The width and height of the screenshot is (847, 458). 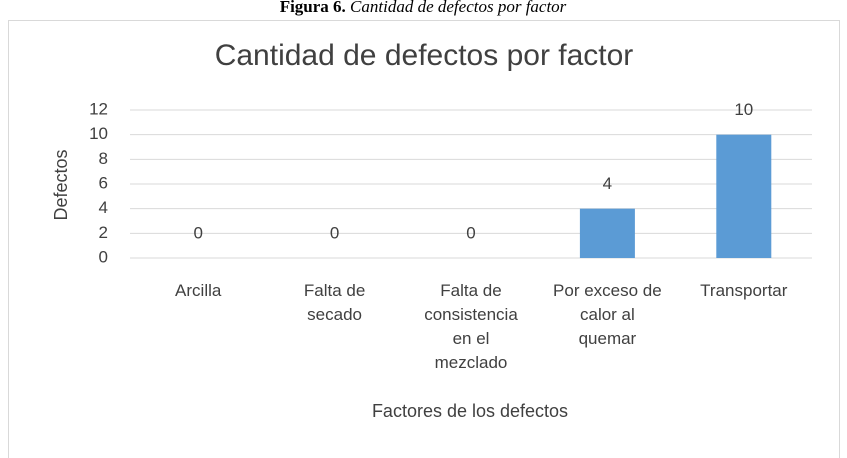 What do you see at coordinates (103, 158) in the screenshot?
I see `y-tick-label: 8` at bounding box center [103, 158].